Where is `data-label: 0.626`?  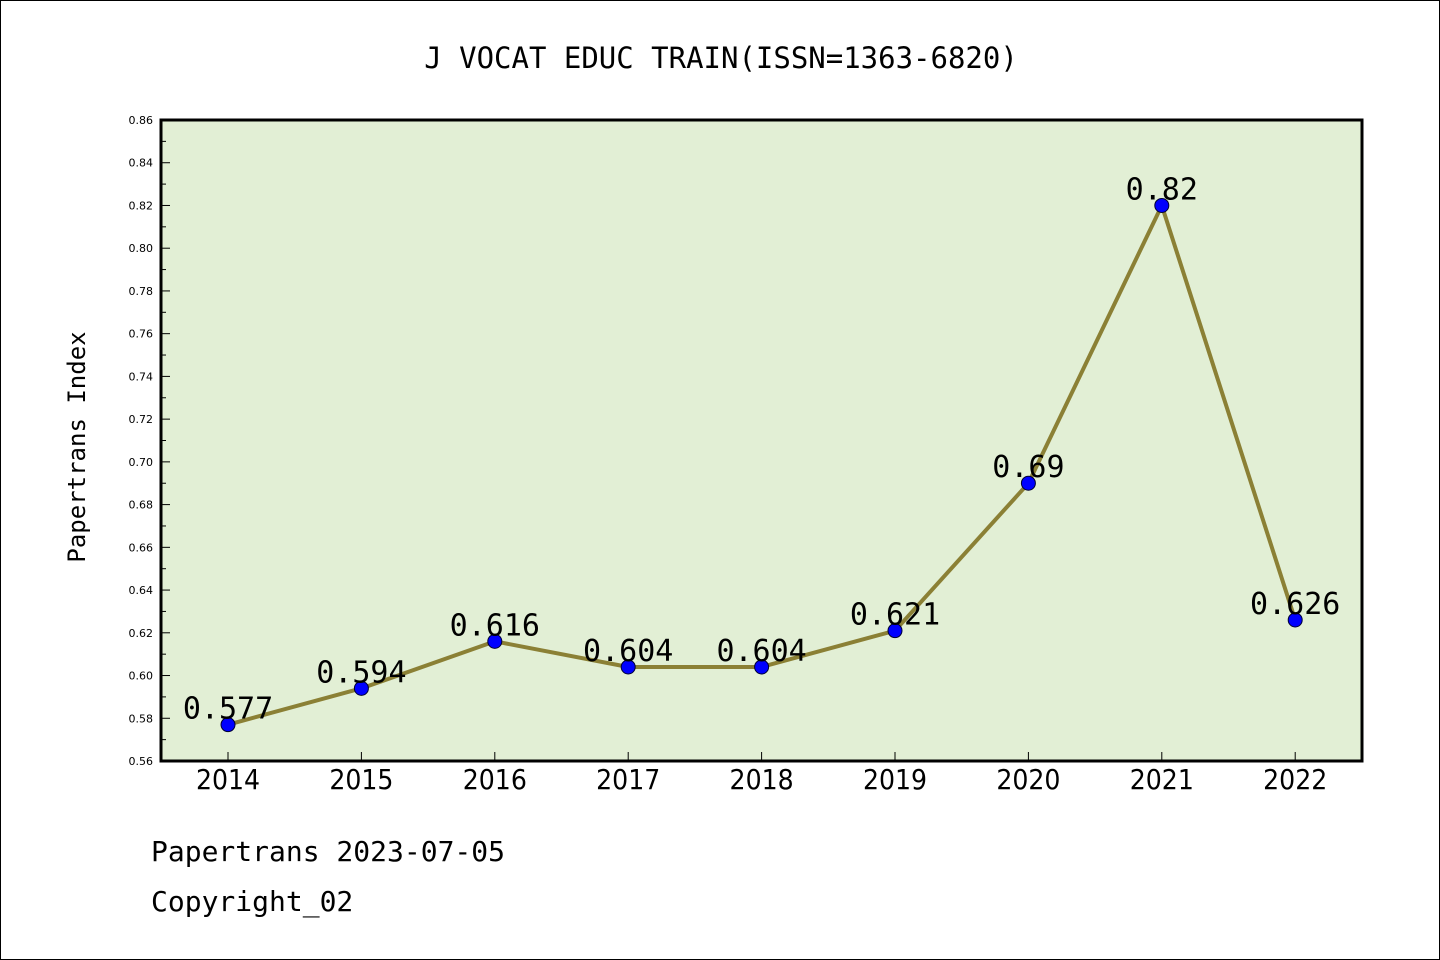 data-label: 0.626 is located at coordinates (1295, 604).